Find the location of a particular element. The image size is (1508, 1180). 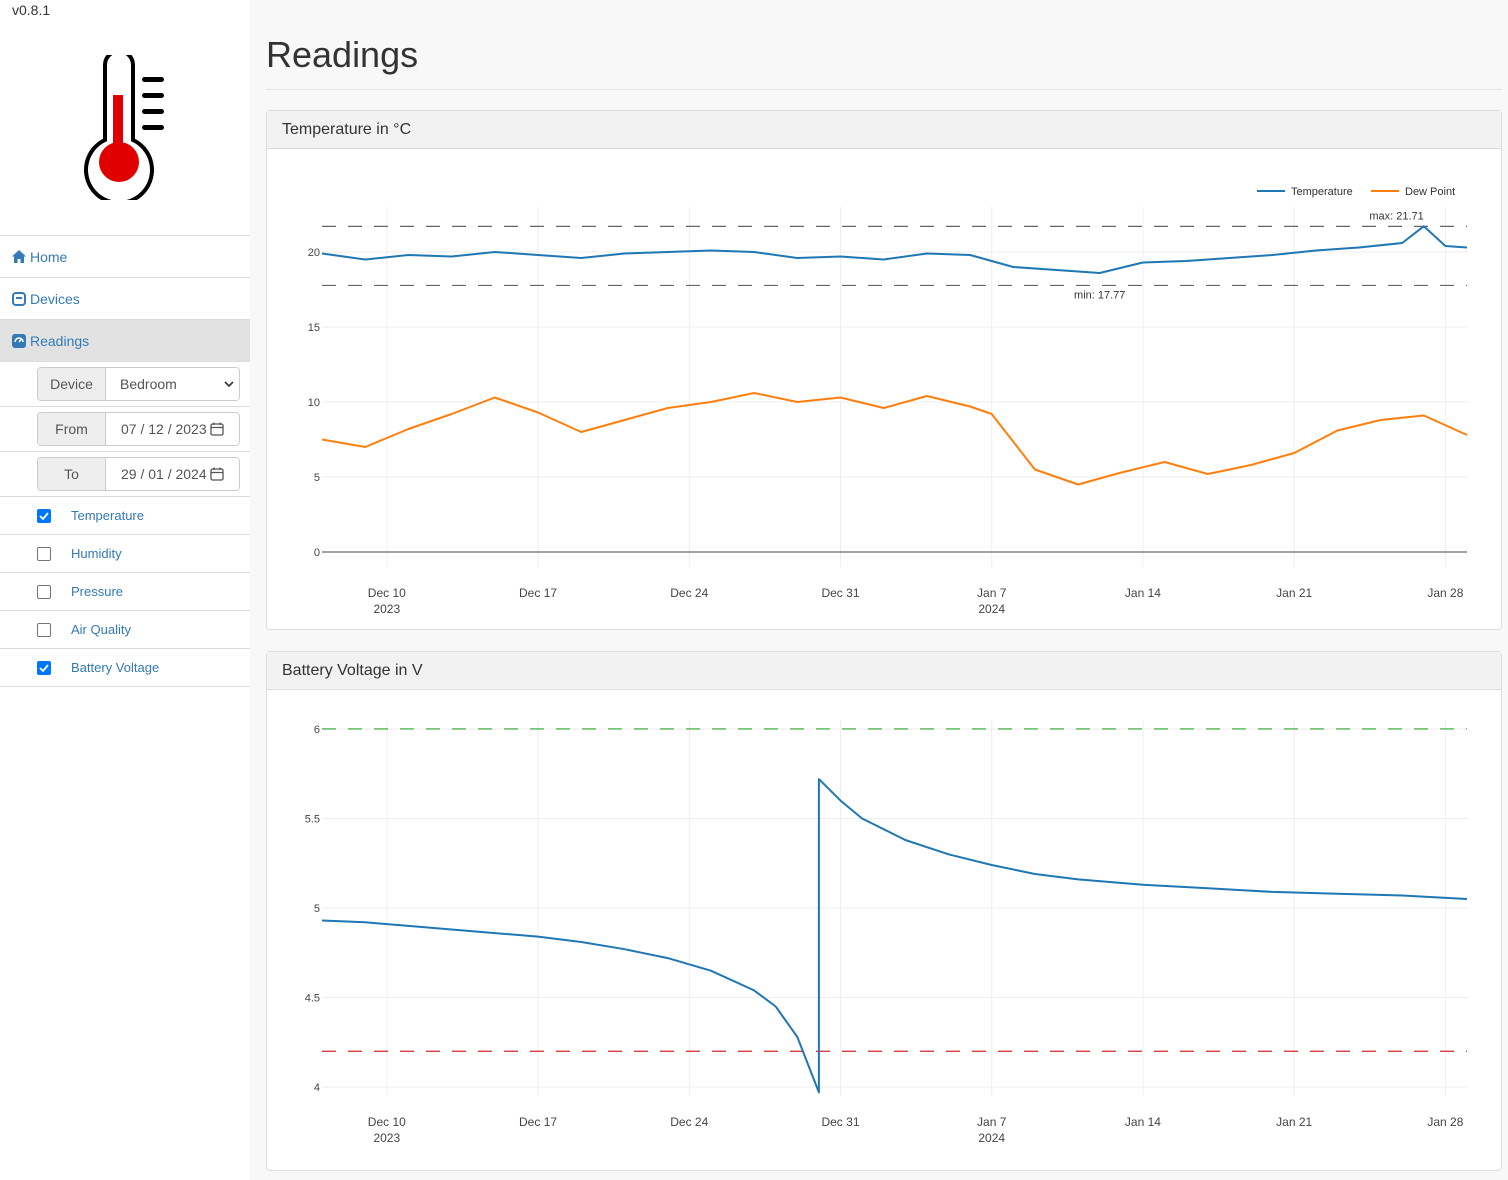

nav-devices-label: Devices is located at coordinates (55, 298).